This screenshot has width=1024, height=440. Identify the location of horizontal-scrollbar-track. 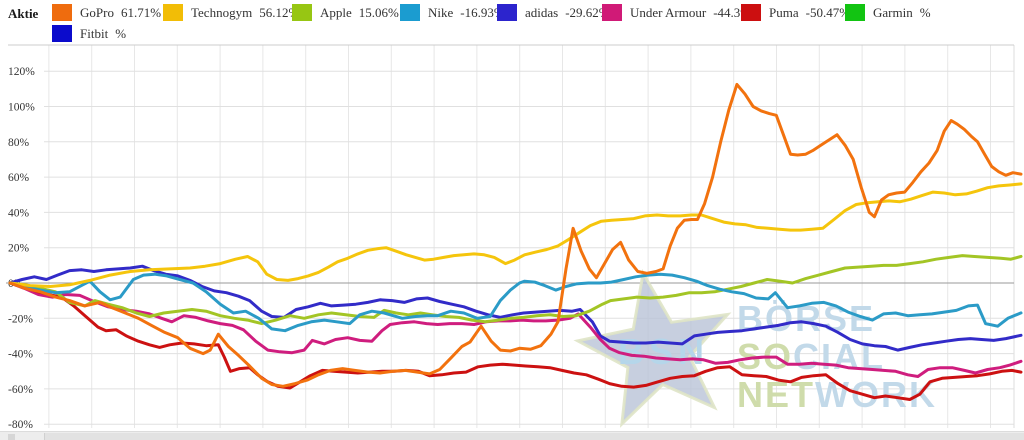
(512, 435).